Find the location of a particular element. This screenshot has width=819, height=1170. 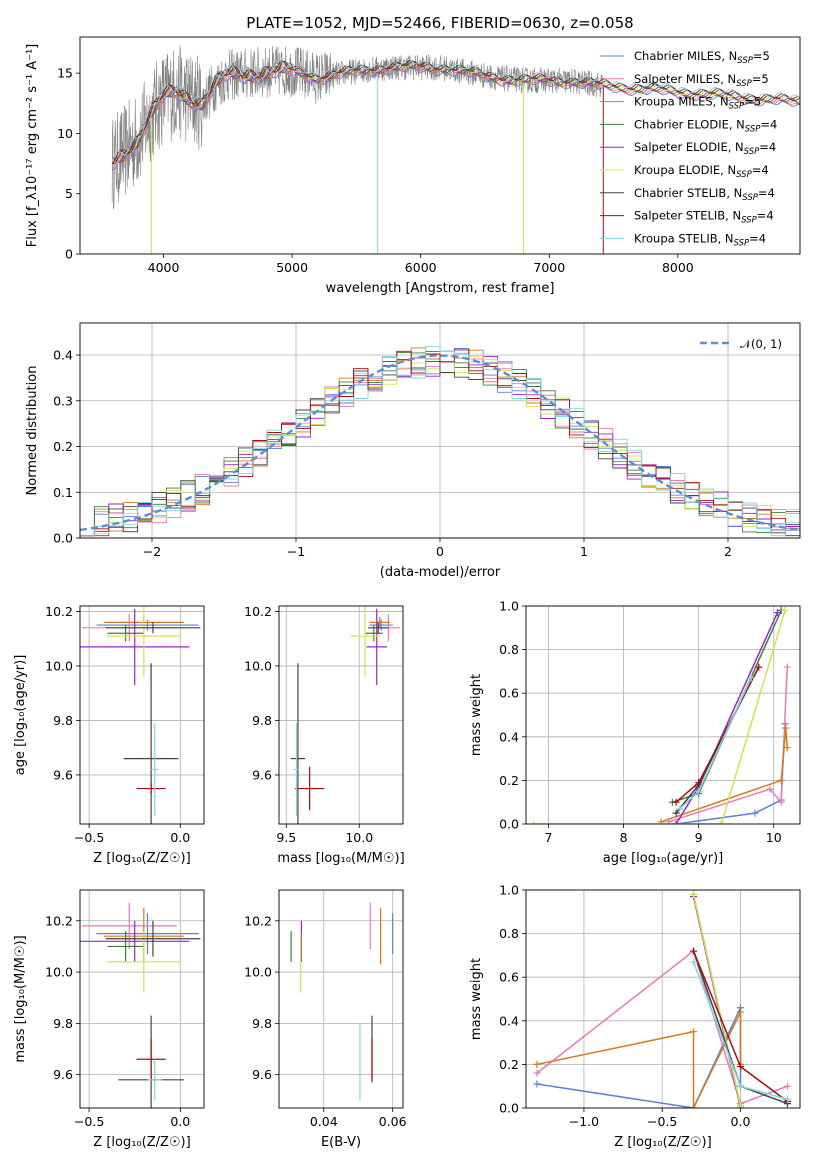

legend-label: Salpeter MILES, NSSP=5 is located at coordinates (701, 80).